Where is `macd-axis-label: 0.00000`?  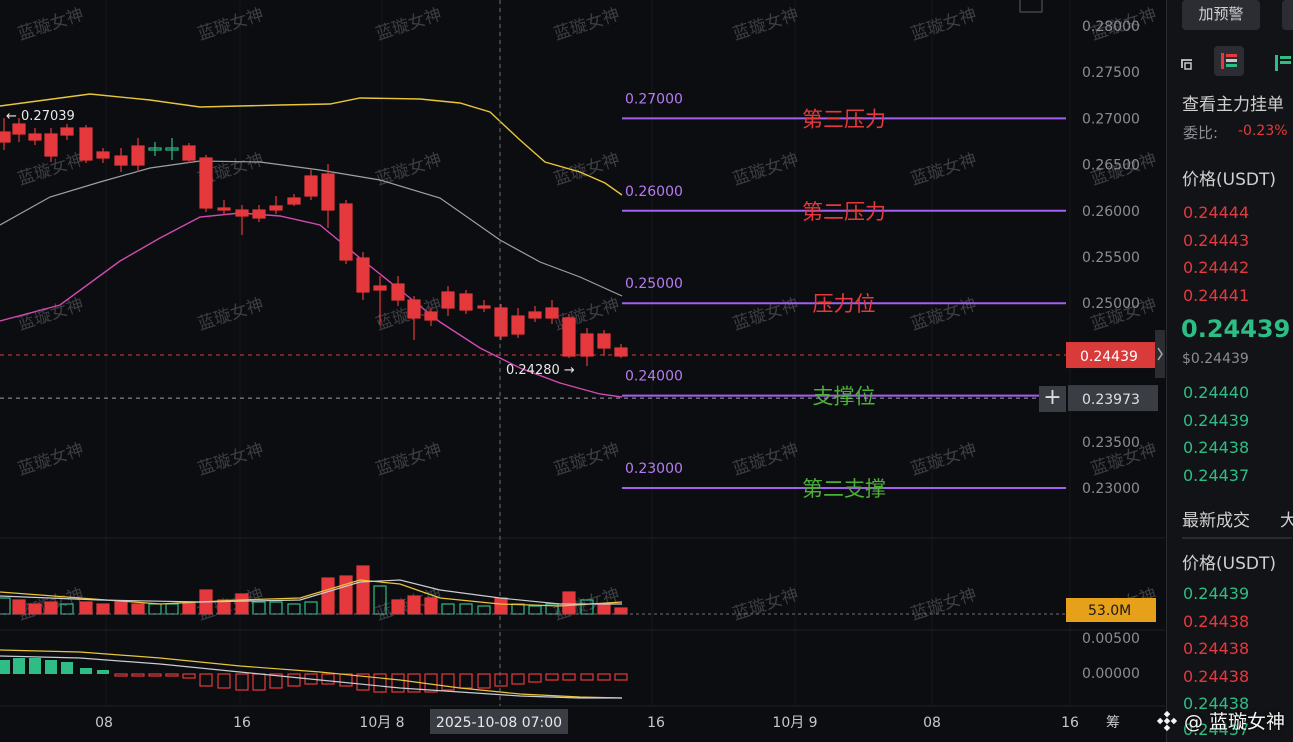 macd-axis-label: 0.00000 is located at coordinates (1111, 674).